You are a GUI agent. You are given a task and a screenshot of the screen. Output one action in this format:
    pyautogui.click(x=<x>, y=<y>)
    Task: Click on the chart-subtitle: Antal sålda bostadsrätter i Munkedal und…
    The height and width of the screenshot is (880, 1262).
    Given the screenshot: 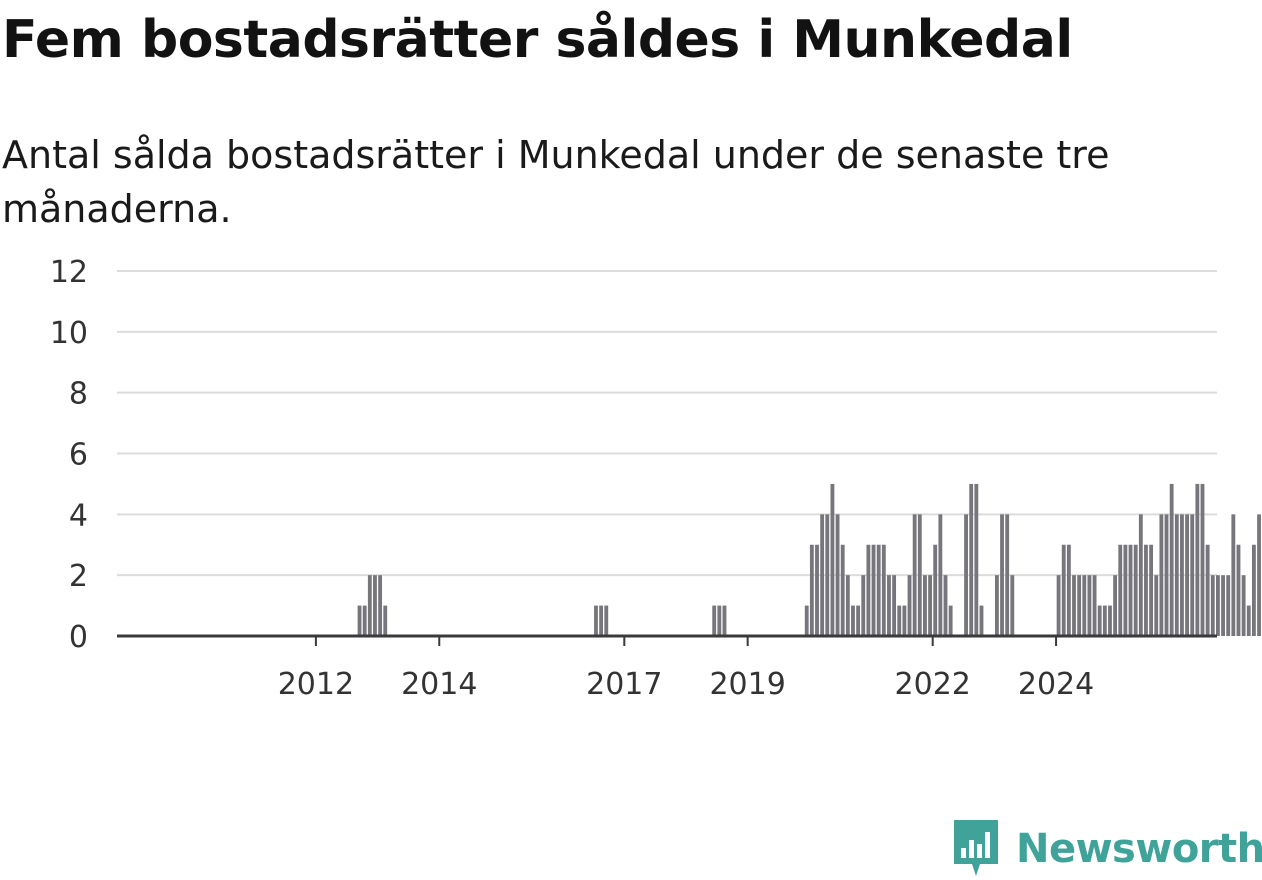 What is the action you would take?
    pyautogui.click(x=556, y=182)
    